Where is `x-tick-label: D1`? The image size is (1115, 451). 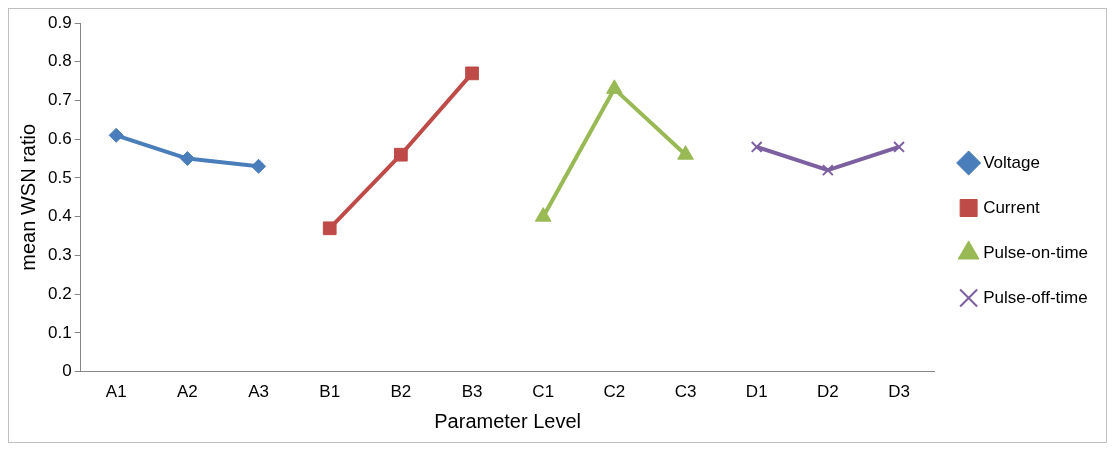
x-tick-label: D1 is located at coordinates (756, 392).